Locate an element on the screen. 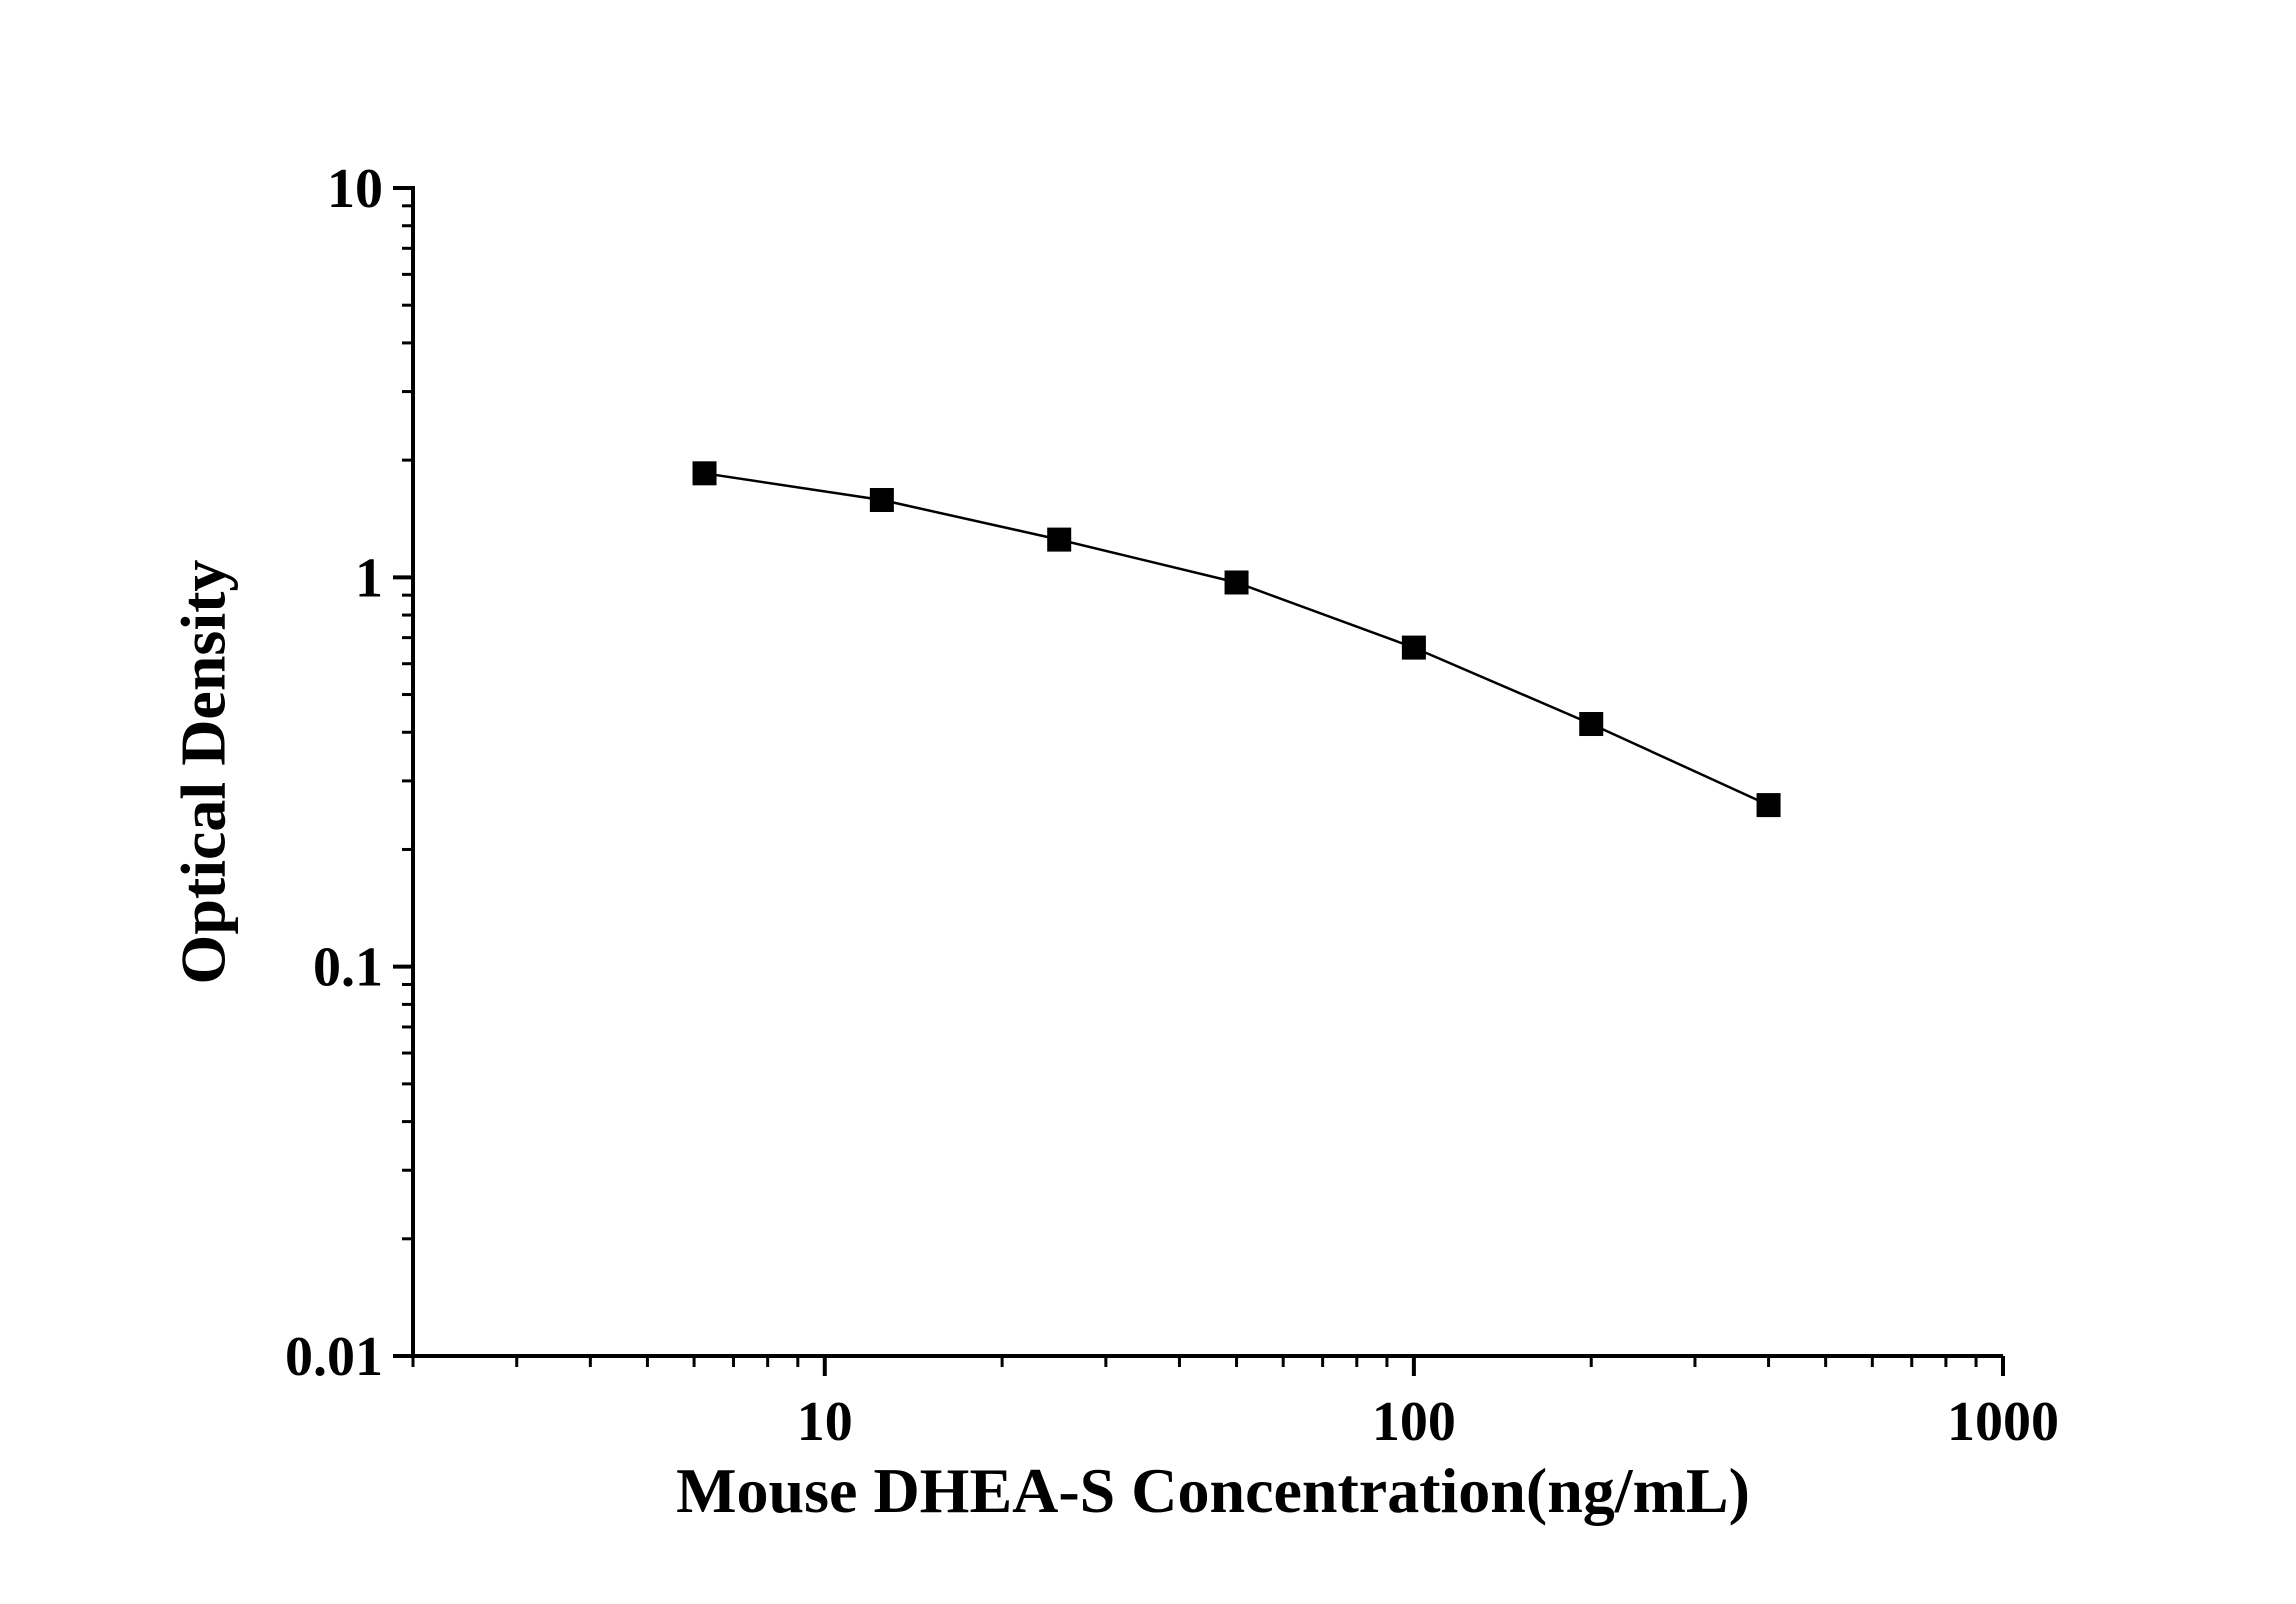 The image size is (2296, 1604). y-axis-title: Optical Density is located at coordinates (203, 772).